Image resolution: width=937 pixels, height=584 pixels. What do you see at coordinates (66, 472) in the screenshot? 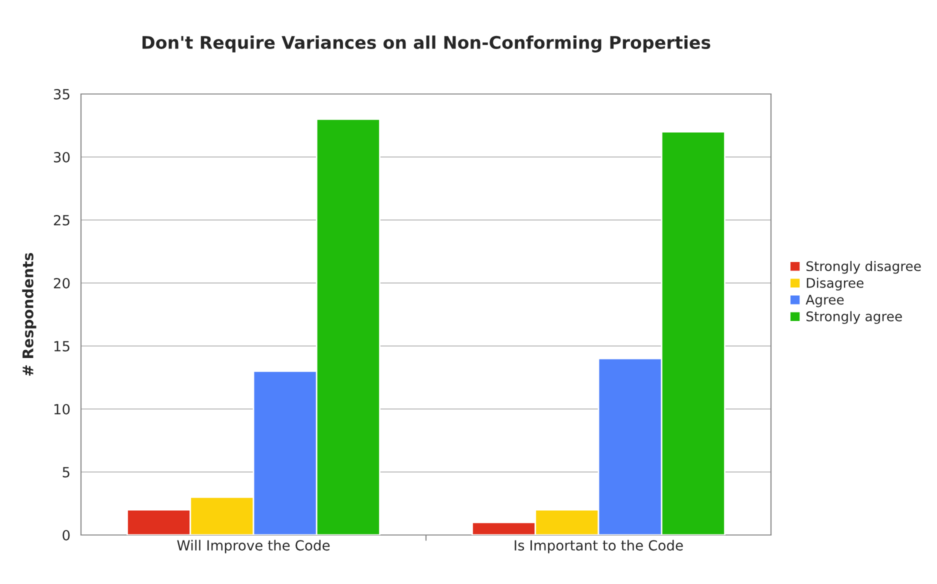
I see `y-tick-label: 5` at bounding box center [66, 472].